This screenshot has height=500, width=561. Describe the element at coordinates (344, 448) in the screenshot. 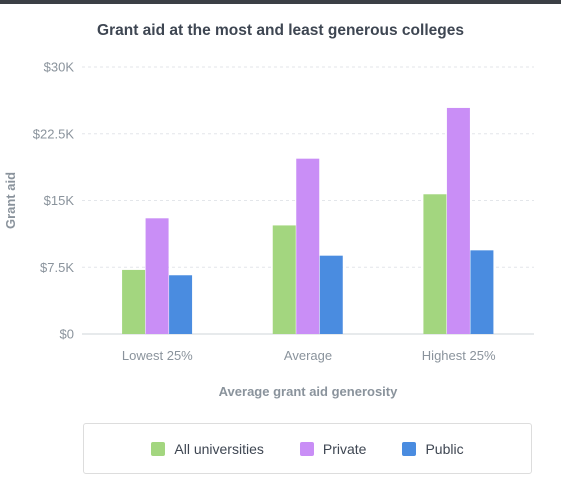

I see `legend-label: Private` at that location.